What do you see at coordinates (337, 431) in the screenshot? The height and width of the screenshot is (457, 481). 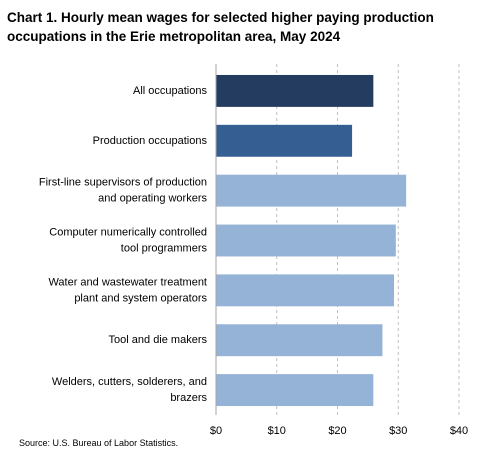 I see `x-tick-label: $20` at bounding box center [337, 431].